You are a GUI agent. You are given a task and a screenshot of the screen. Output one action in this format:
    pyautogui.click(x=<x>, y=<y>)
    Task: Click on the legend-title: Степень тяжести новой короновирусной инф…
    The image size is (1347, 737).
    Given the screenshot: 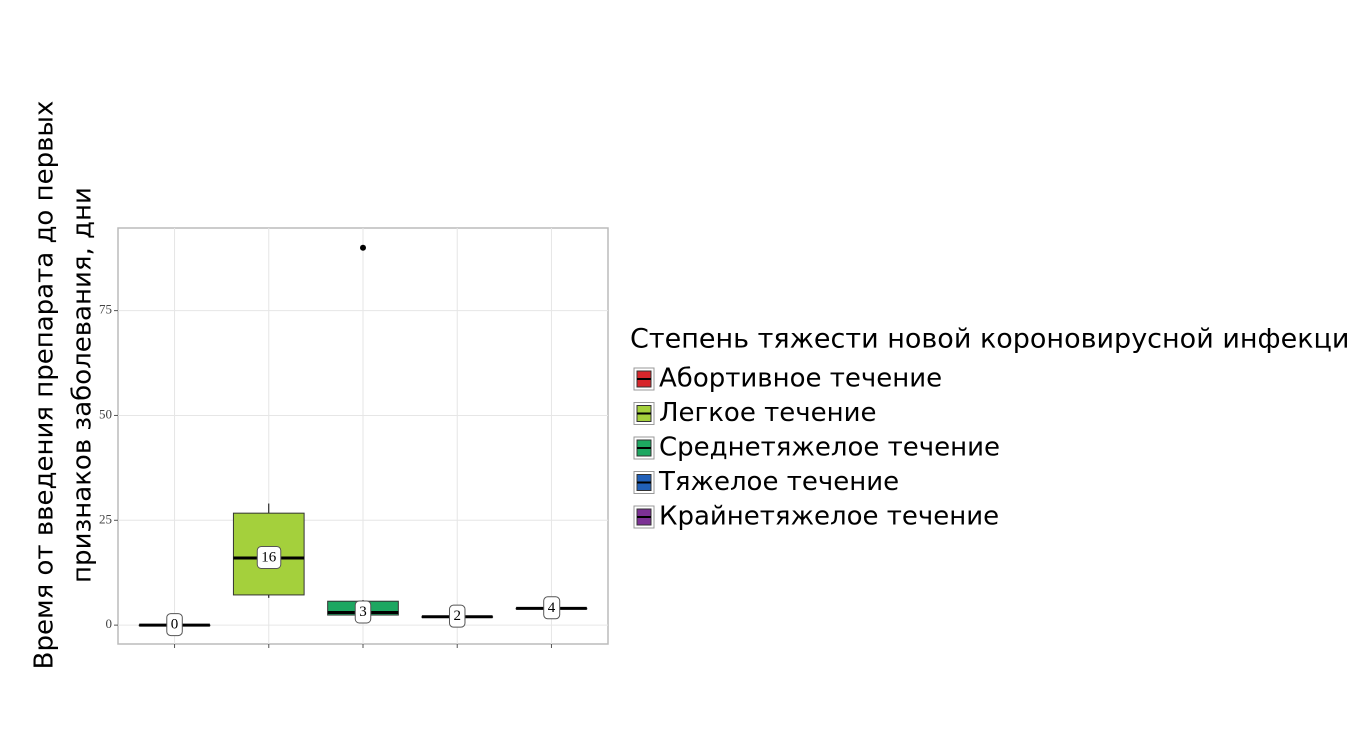 What is the action you would take?
    pyautogui.click(x=988, y=339)
    